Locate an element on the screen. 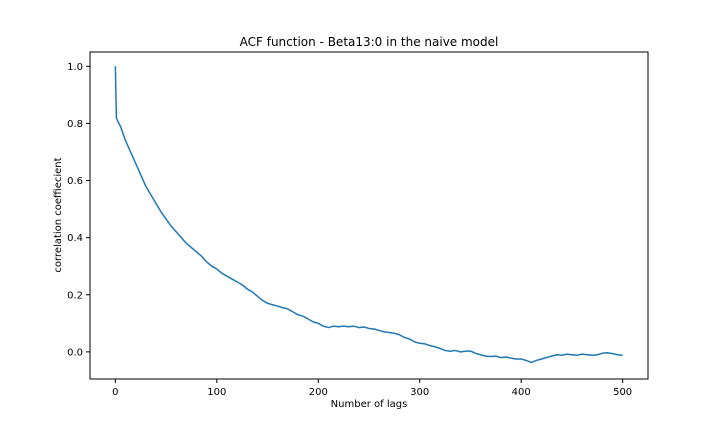  y-tick-label: 0.6 is located at coordinates (75, 181).